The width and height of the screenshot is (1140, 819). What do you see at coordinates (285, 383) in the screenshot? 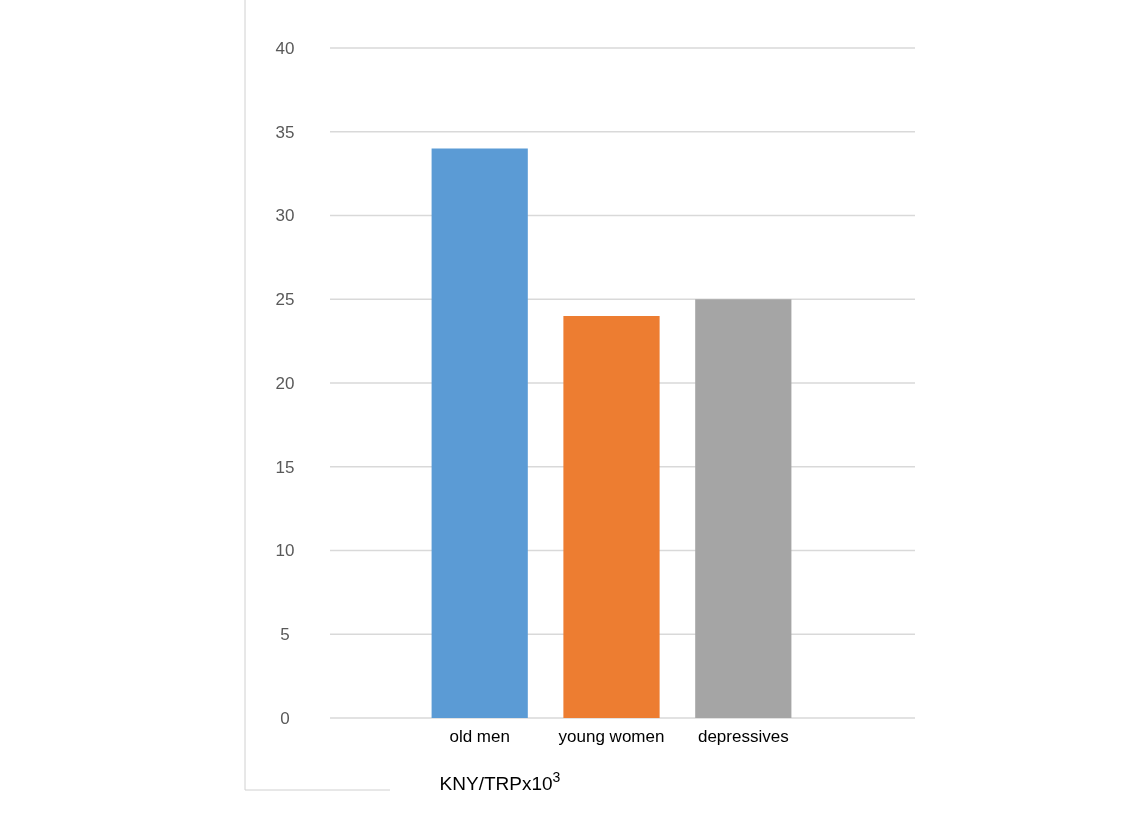
I see `y-tick-label: 20` at bounding box center [285, 383].